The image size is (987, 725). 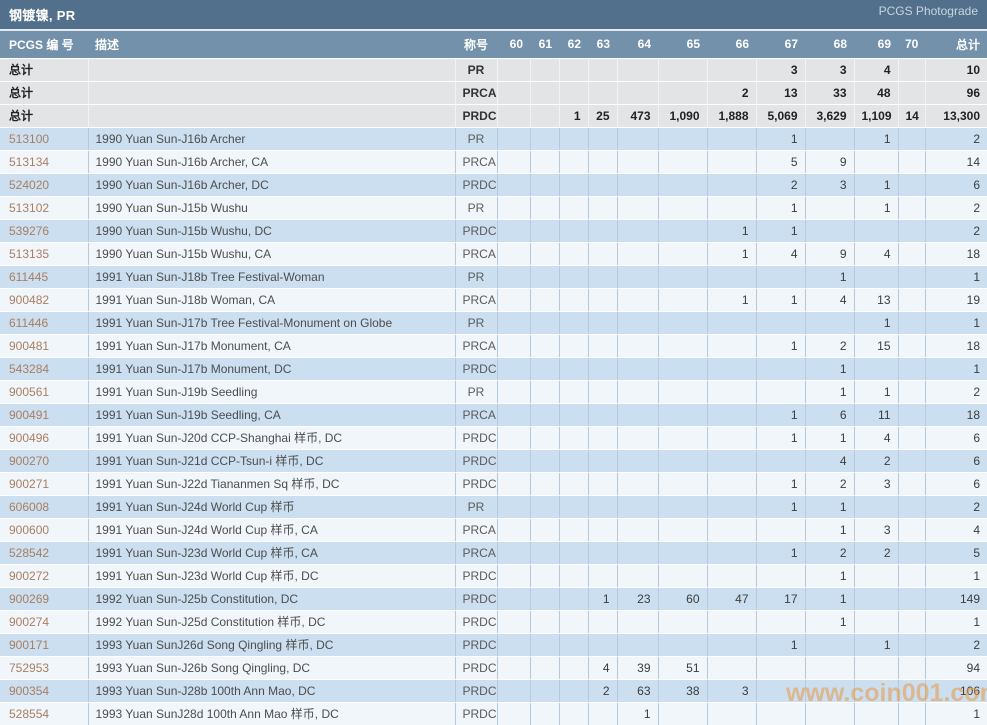 I want to click on pcgs-number-link: 900171, so click(x=29, y=644).